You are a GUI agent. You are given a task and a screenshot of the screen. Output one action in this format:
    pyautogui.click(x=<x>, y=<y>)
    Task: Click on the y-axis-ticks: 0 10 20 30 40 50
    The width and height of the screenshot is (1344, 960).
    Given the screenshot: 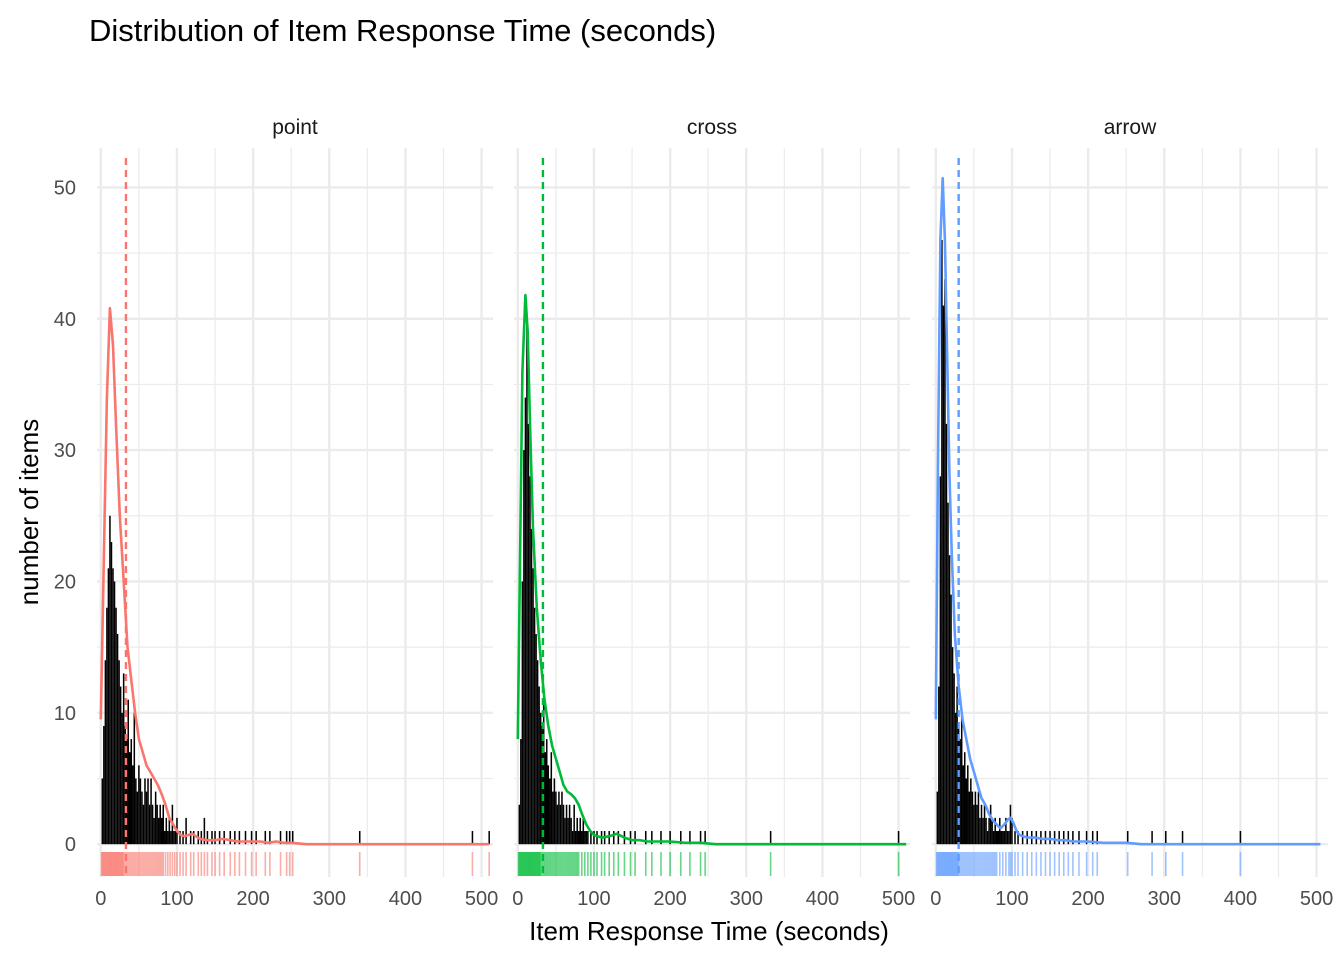 What is the action you would take?
    pyautogui.click(x=65, y=516)
    